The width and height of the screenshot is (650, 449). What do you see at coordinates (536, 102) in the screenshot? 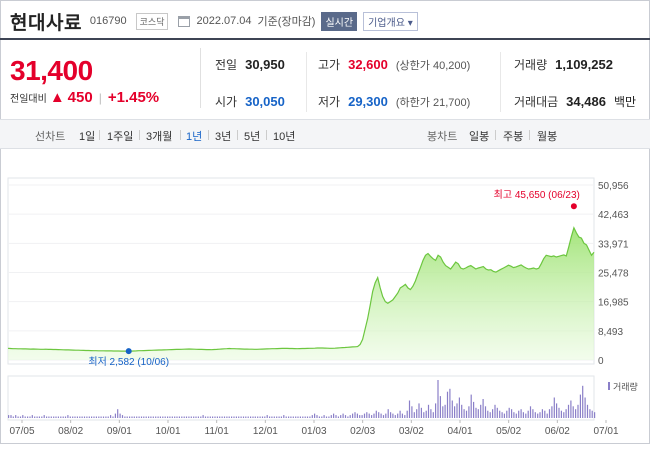
I see `trade-value-label: 거래대금` at bounding box center [536, 102].